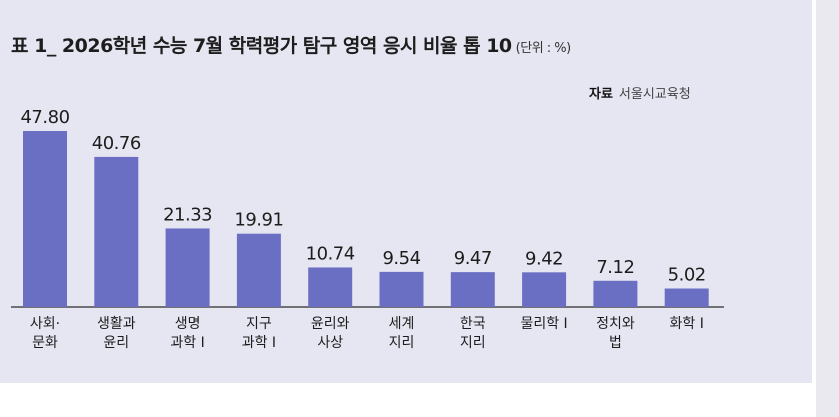 This screenshot has width=839, height=417. I want to click on category-label: 지구 과학 Ⅰ, so click(259, 333).